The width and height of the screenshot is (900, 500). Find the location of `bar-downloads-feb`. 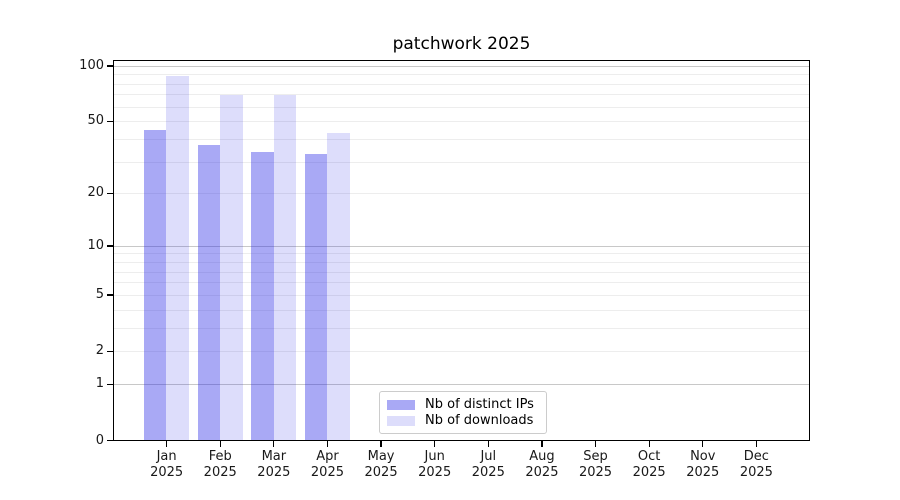

bar-downloads-feb is located at coordinates (231, 267).